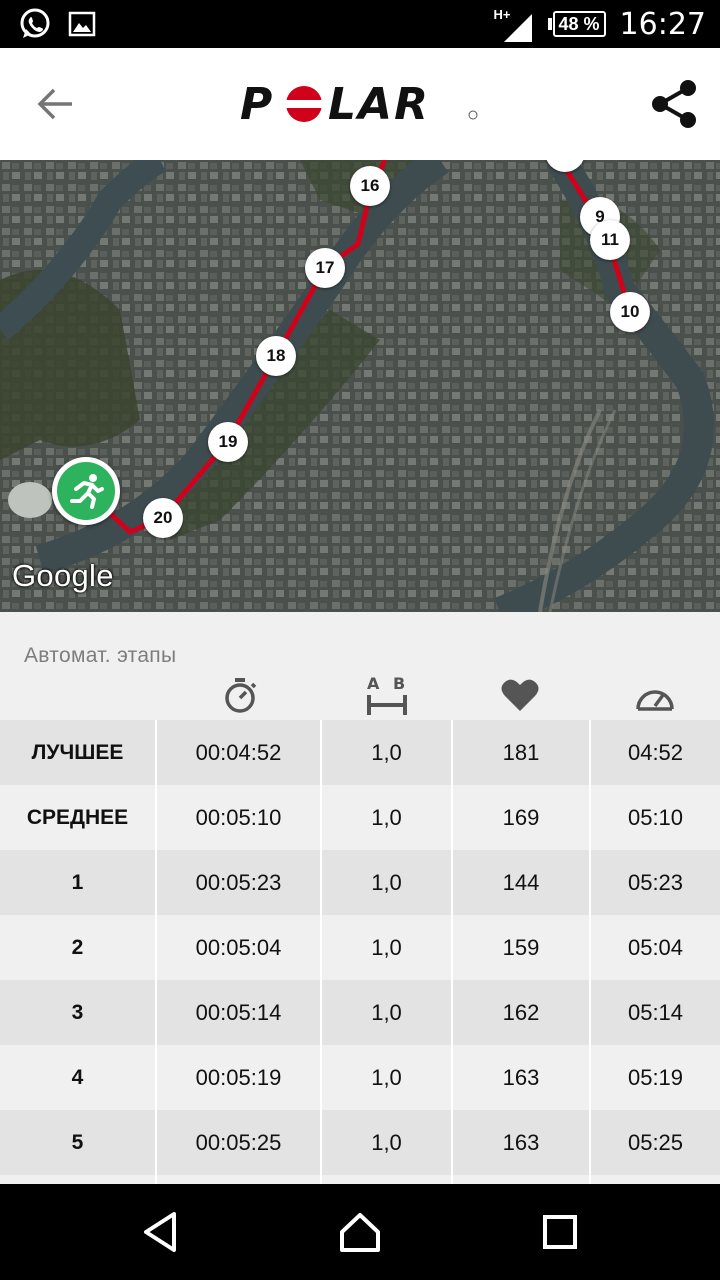 This screenshot has height=1280, width=720. I want to click on status-bar: H+ 48 % 16:27, so click(360, 24).